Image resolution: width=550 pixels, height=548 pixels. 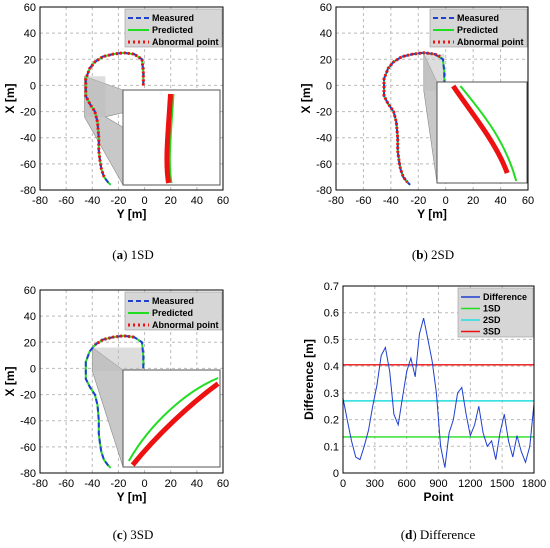 What do you see at coordinates (419, 254) in the screenshot?
I see `caption-letter: b` at bounding box center [419, 254].